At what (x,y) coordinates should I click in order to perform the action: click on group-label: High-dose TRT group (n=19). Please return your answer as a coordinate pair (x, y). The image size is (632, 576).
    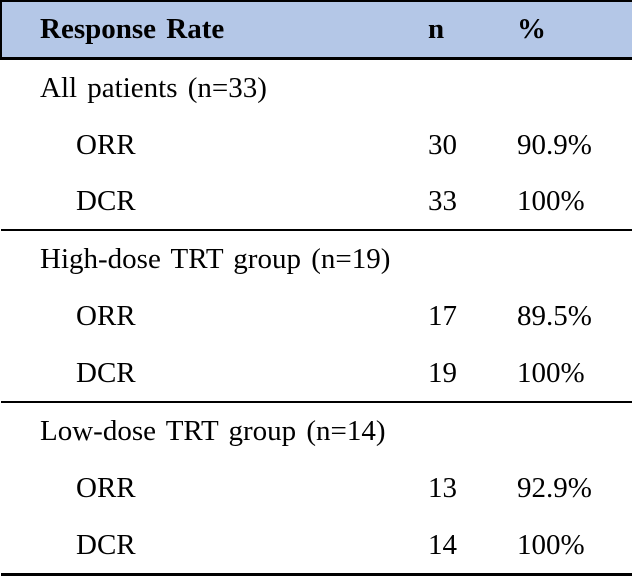
    Looking at the image, I should click on (215, 259).